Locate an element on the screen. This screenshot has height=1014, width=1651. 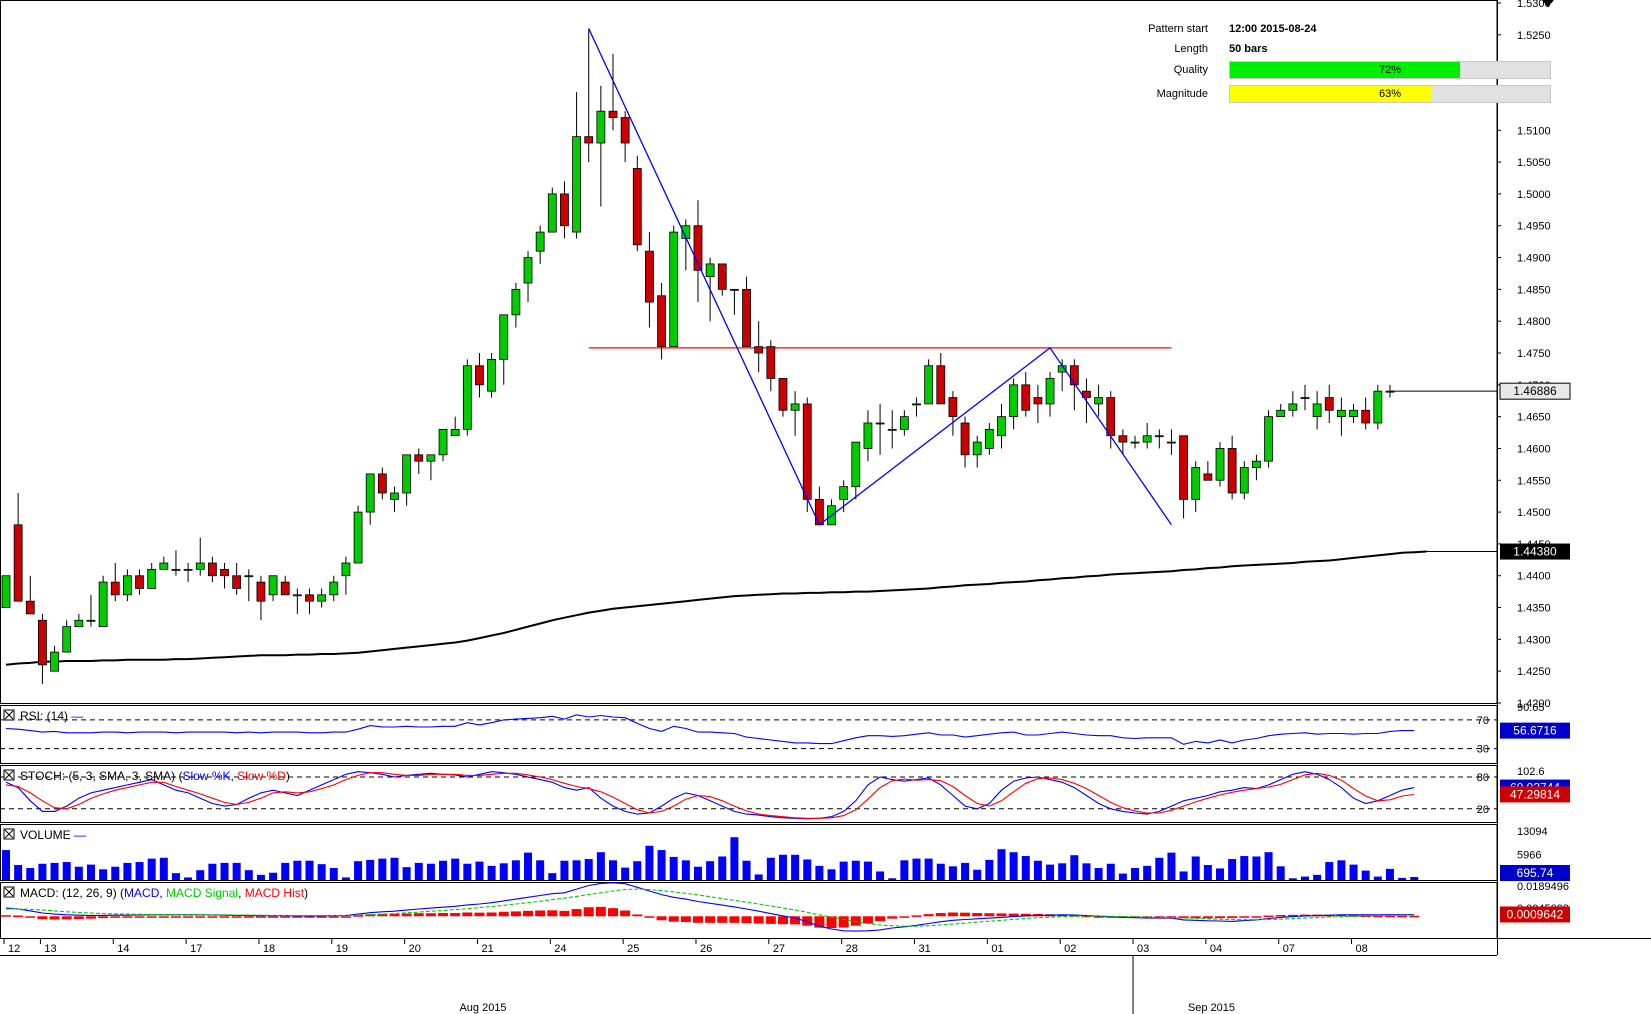
length-label: Length is located at coordinates (1191, 49).